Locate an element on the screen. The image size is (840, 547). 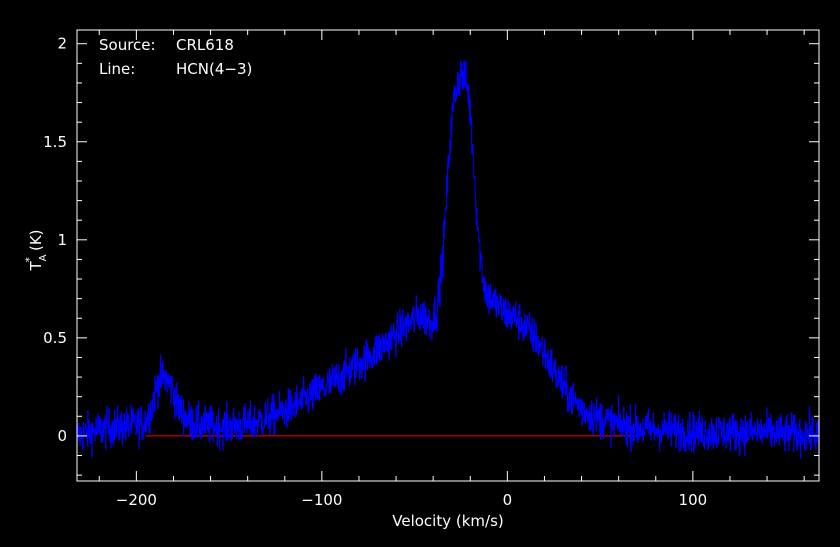
svg-text:TA*(K): TA* (K) is located at coordinates (36, 250).